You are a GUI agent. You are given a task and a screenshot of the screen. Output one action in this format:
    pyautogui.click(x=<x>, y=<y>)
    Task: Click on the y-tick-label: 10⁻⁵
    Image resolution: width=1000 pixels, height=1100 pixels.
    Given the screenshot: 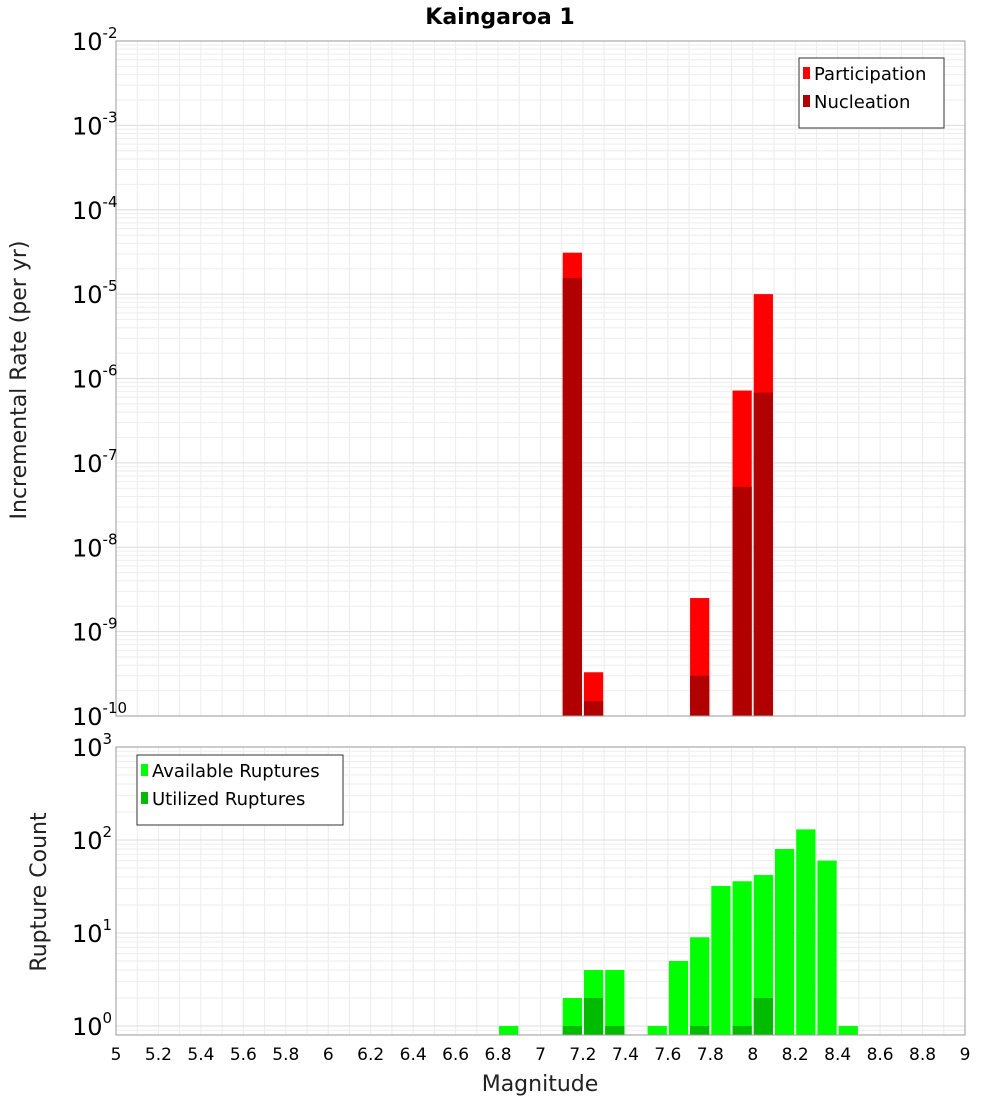 What is the action you would take?
    pyautogui.click(x=95, y=293)
    